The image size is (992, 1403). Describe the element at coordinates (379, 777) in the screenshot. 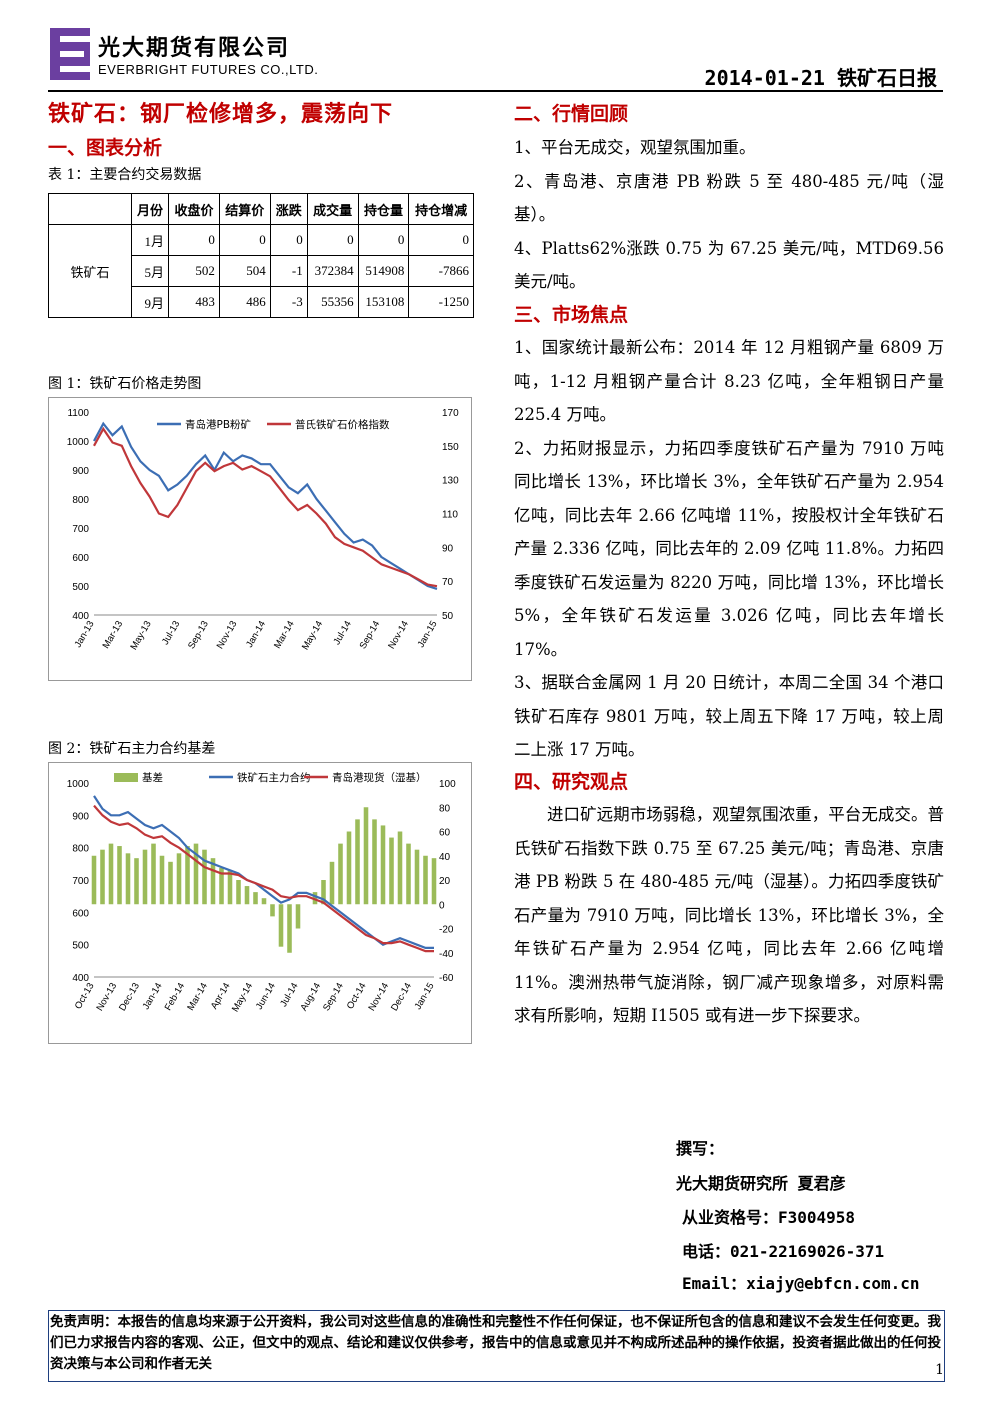

I see `legend-label: 青岛港现货（湿基）` at that location.